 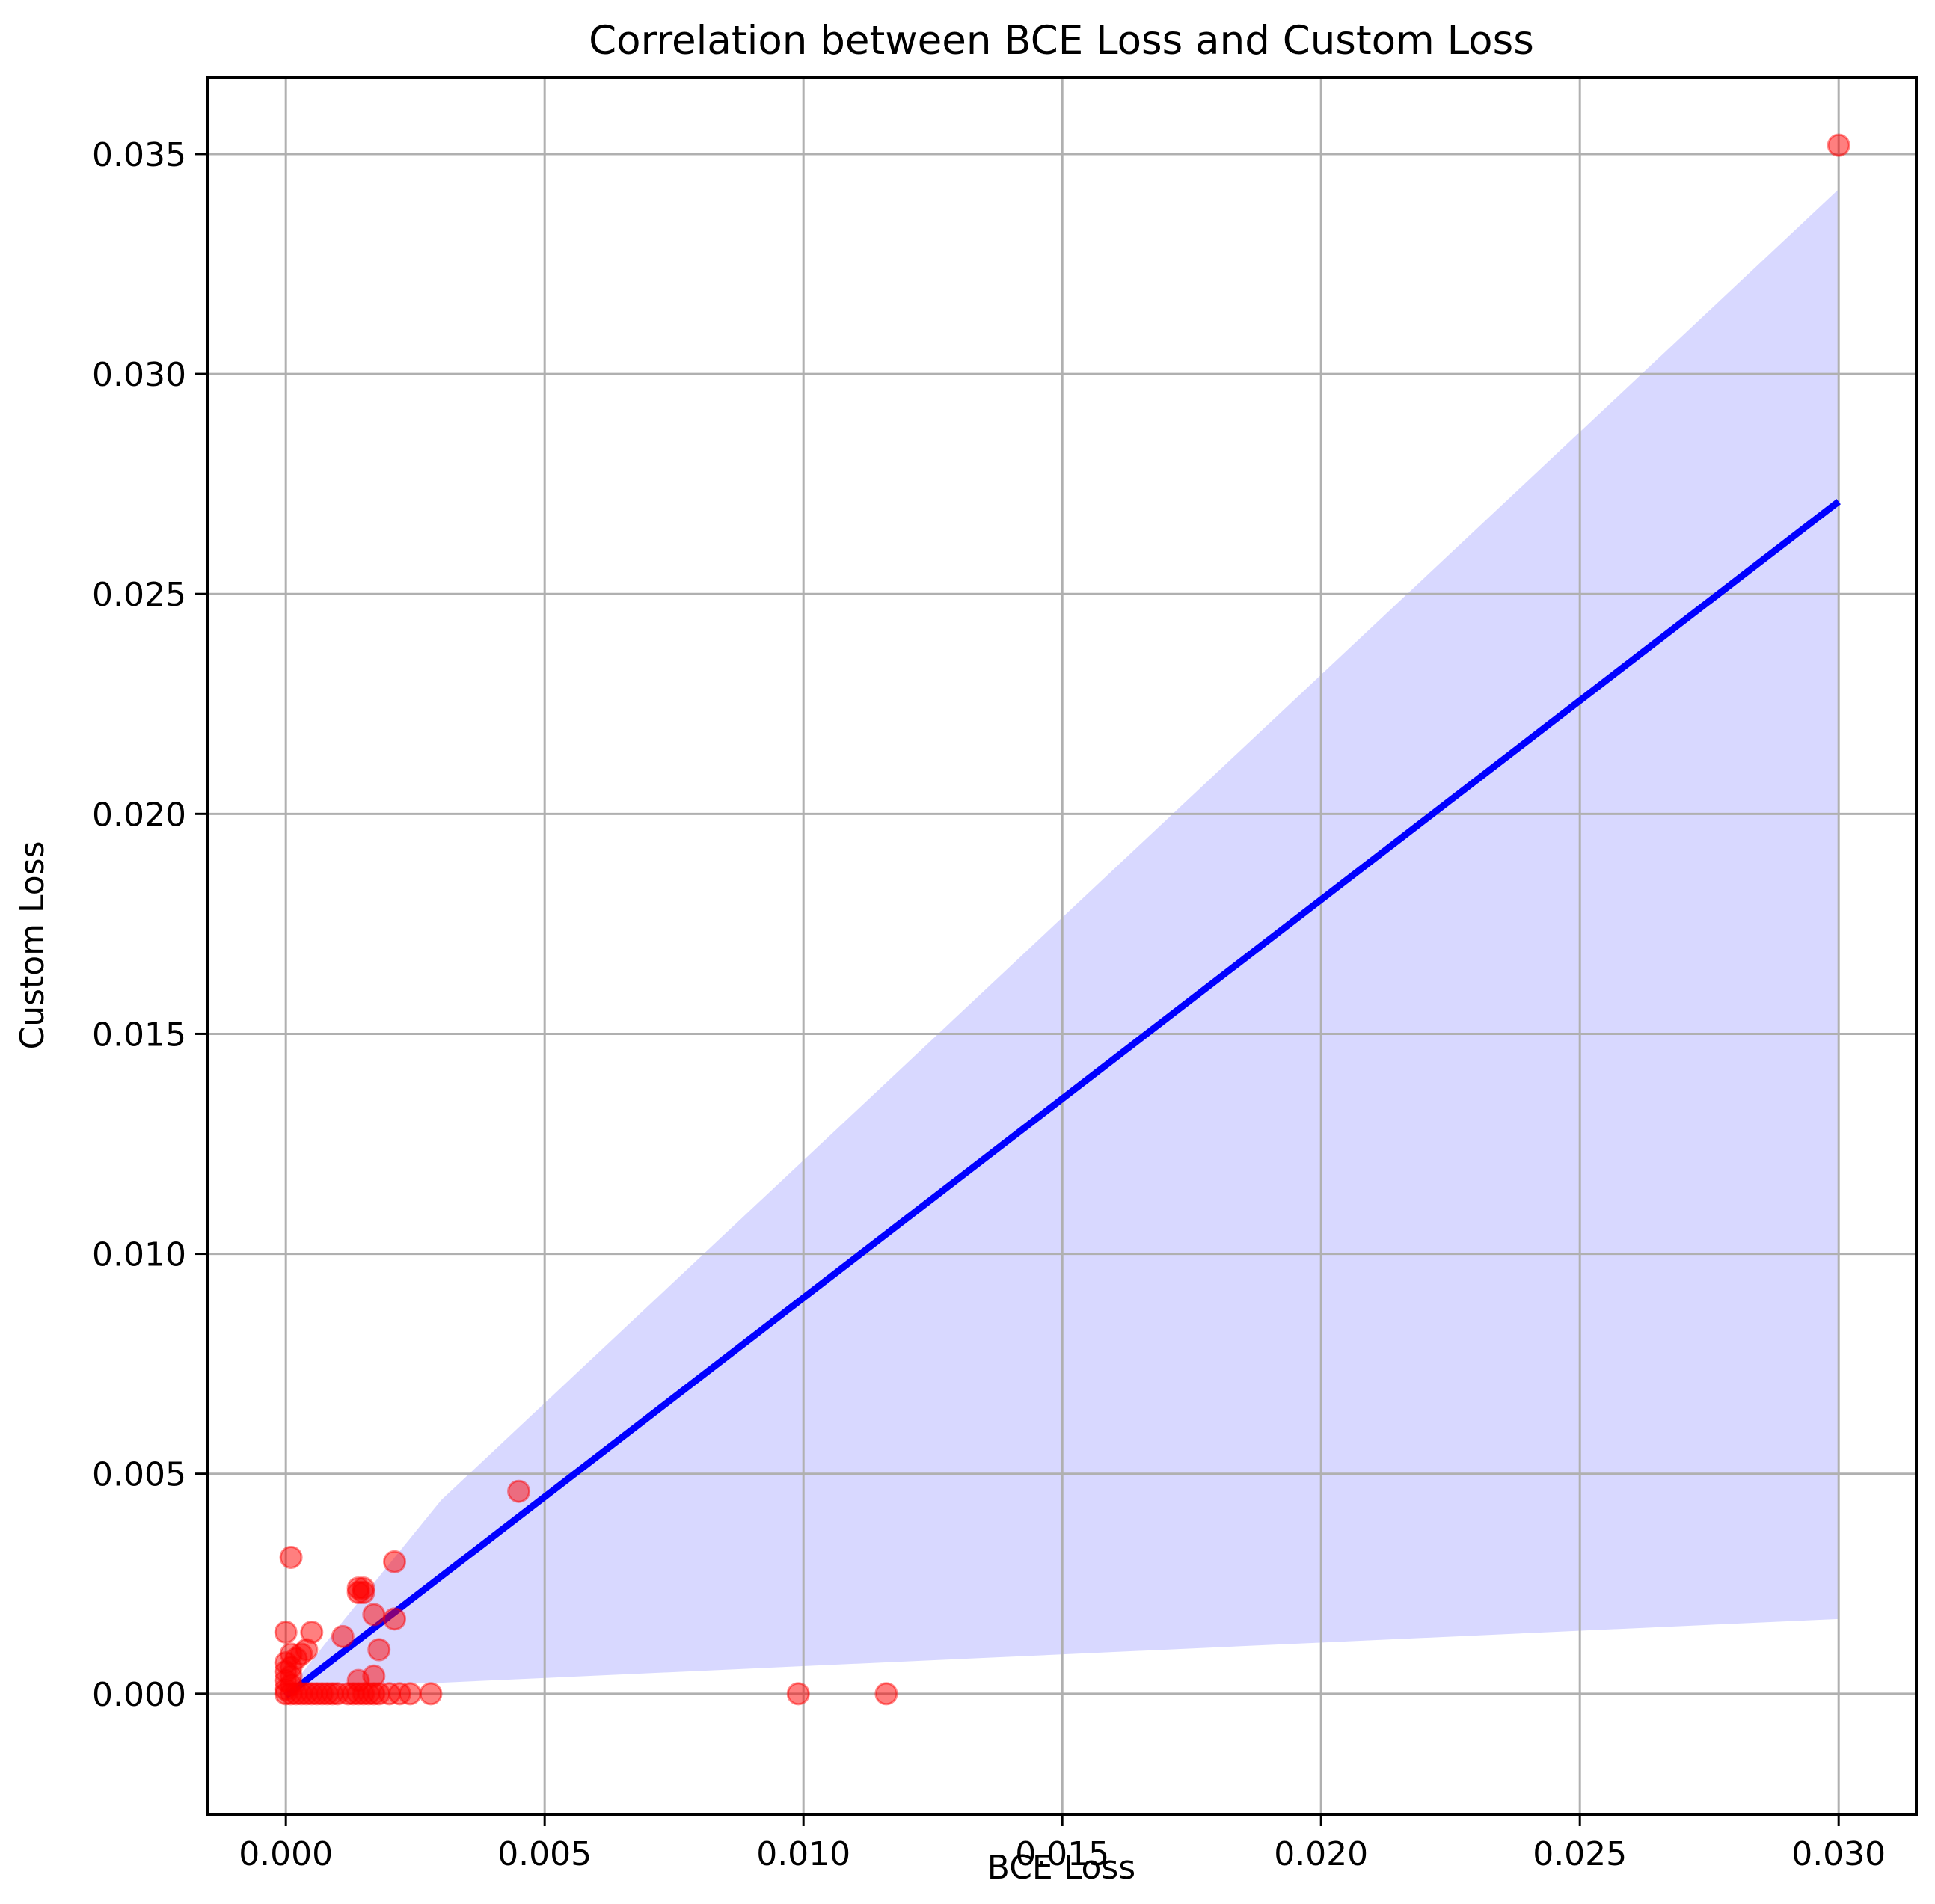 I want to click on y-axis-label: Custom Loss, so click(x=32, y=945).